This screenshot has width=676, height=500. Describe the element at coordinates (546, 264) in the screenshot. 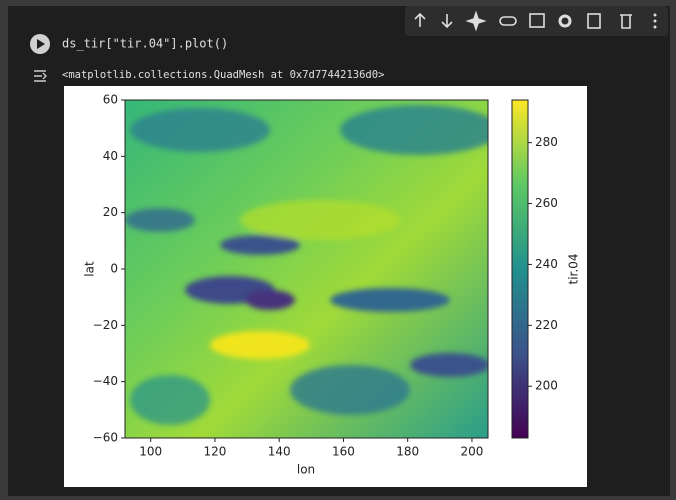

I see `colorbar-tick-label: 240` at that location.